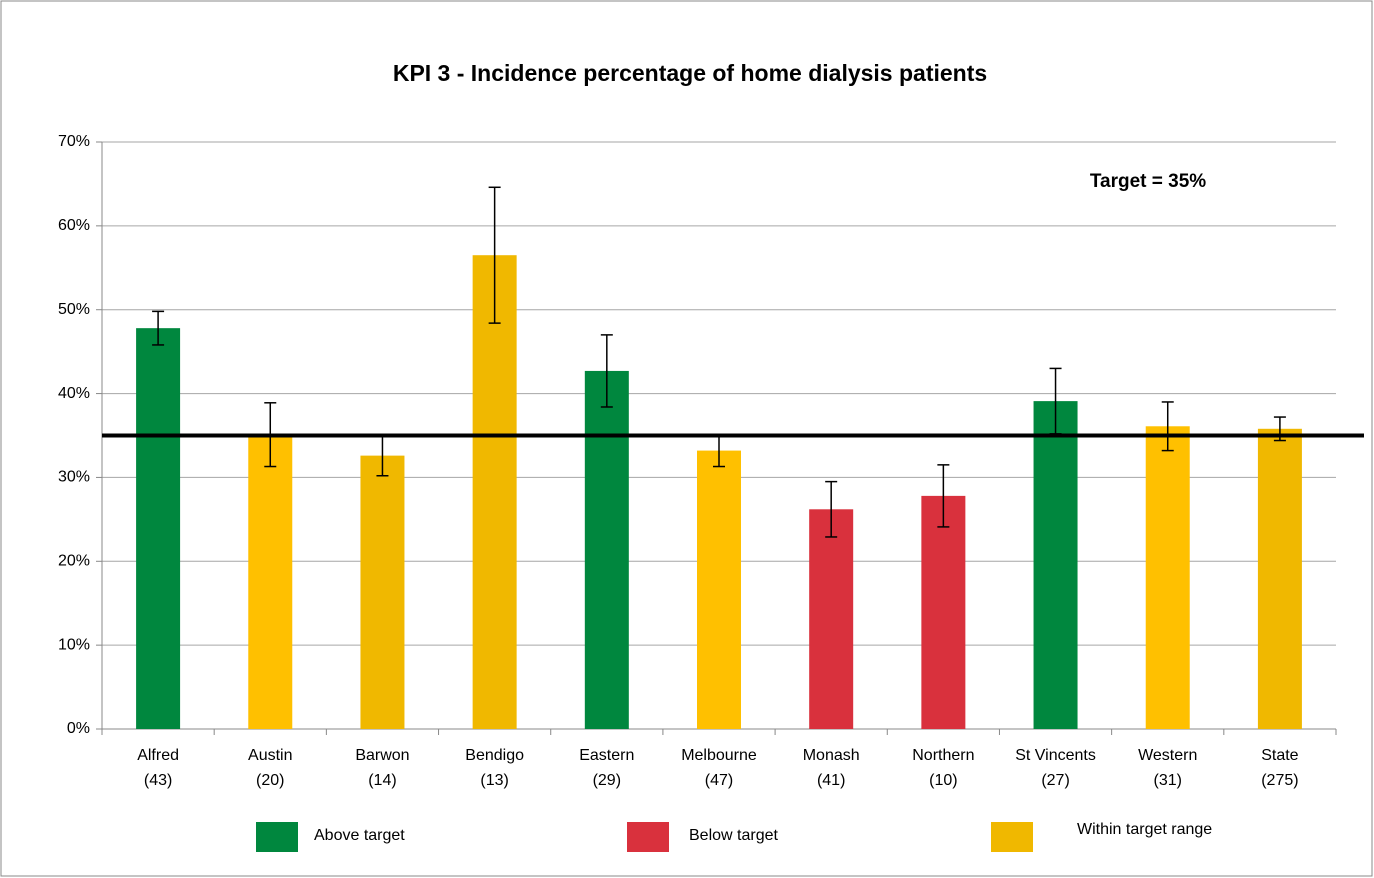 The width and height of the screenshot is (1374, 878). I want to click on annotation: Target = 35%, so click(1148, 181).